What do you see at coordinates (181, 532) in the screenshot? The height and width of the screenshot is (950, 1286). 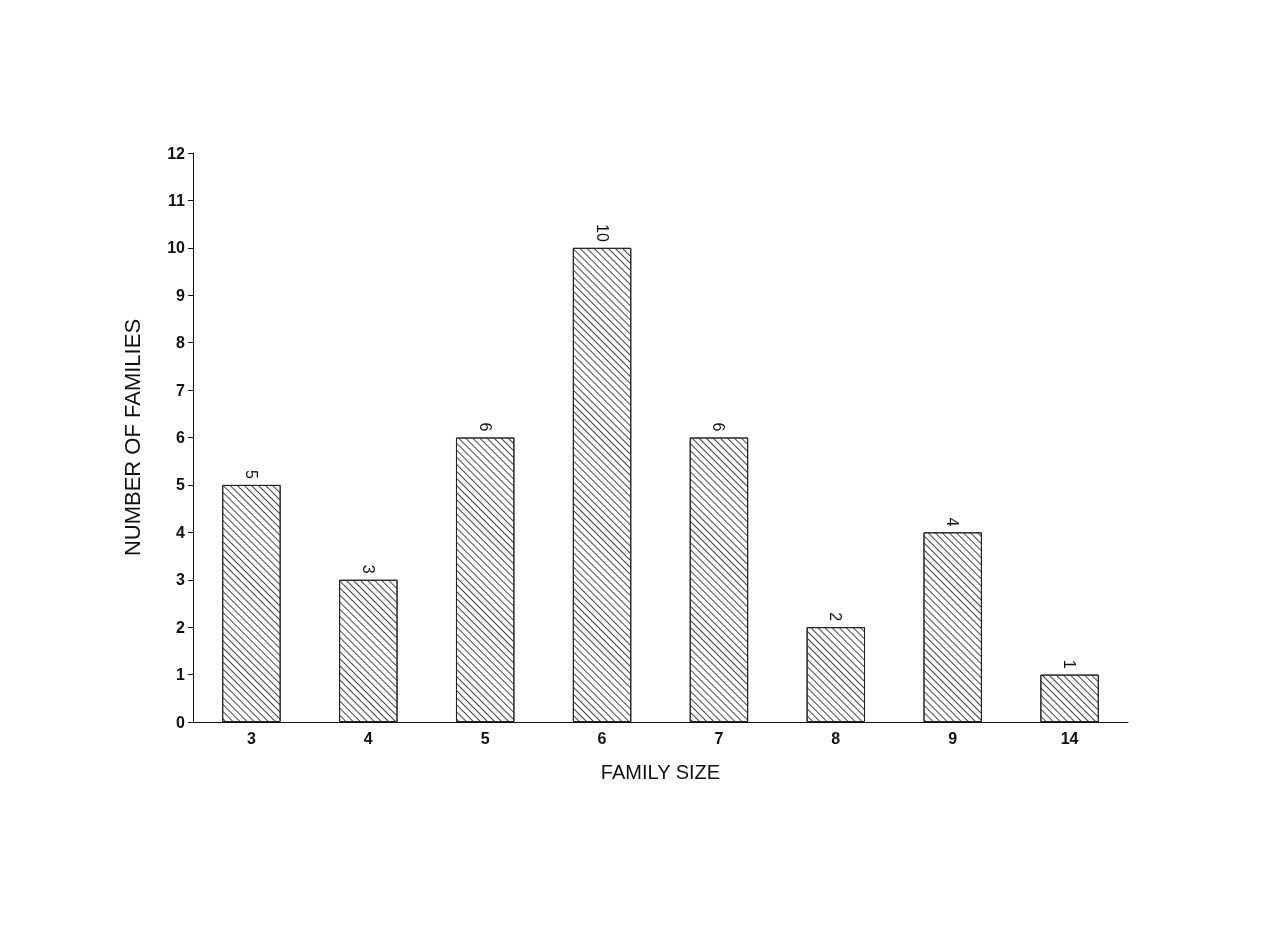 I see `y-tick-label: 4` at bounding box center [181, 532].